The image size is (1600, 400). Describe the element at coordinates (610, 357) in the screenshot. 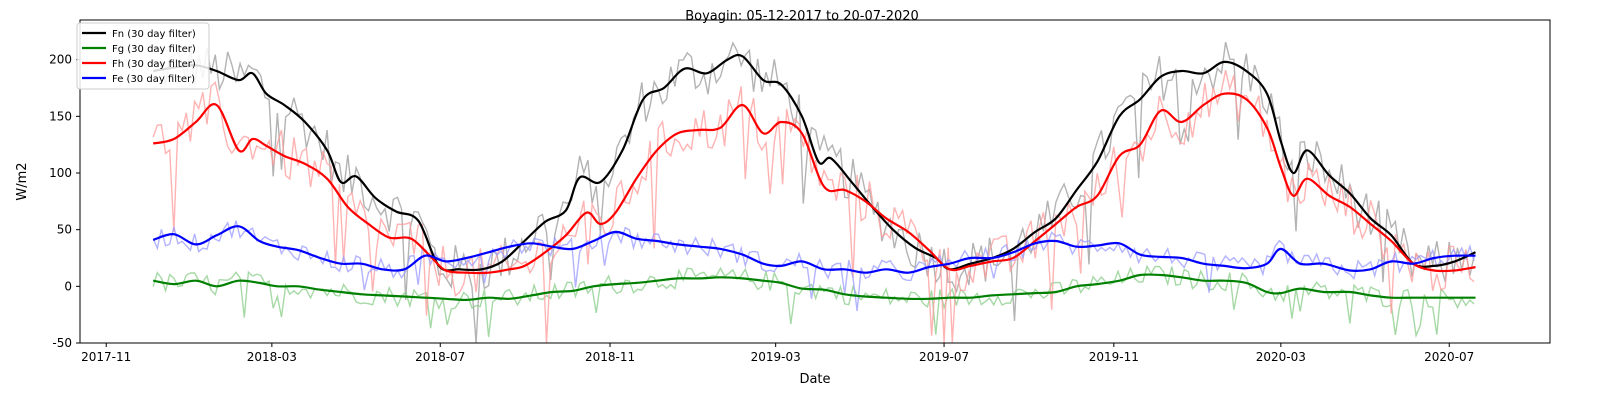

I see `x-tick-label: 2018-11` at that location.